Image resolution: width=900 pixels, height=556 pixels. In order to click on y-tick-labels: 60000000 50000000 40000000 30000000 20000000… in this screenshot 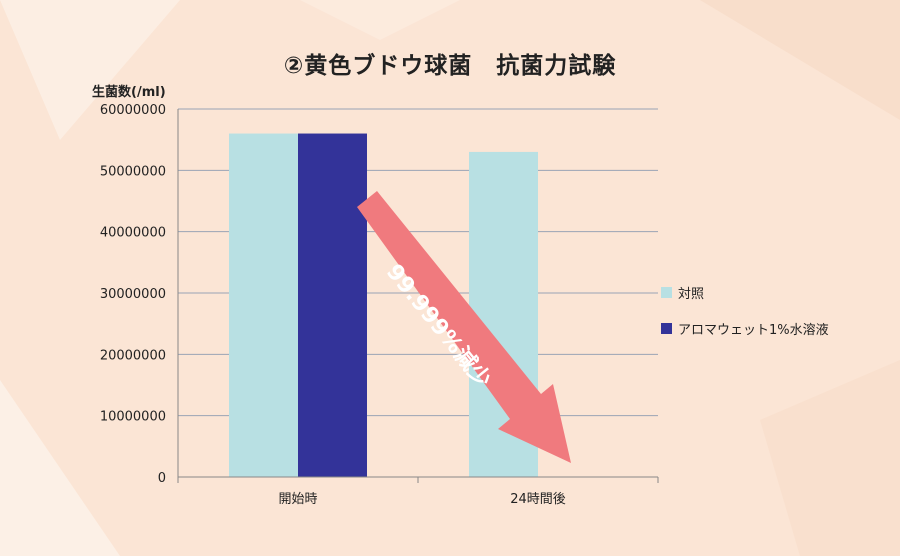, I will do `click(133, 294)`.